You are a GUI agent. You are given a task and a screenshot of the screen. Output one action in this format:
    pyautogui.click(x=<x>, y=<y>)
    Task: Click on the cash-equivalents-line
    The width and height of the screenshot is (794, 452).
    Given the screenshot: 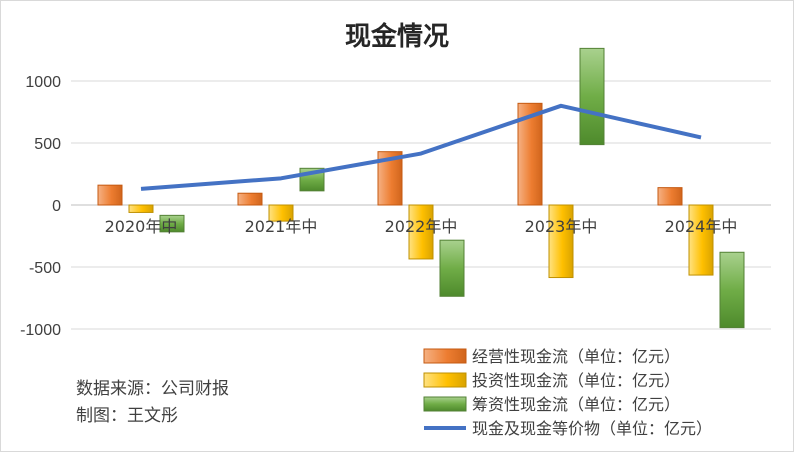 What is the action you would take?
    pyautogui.click(x=421, y=147)
    